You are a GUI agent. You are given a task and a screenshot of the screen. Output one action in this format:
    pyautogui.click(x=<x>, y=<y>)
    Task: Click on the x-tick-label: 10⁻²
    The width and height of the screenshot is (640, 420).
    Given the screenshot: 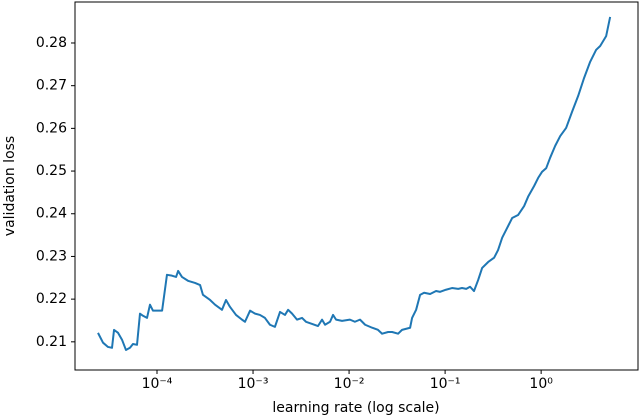 What is the action you would take?
    pyautogui.click(x=349, y=384)
    